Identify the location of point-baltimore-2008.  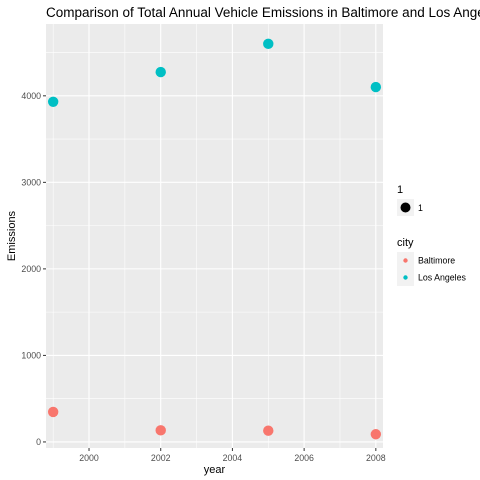
(376, 434).